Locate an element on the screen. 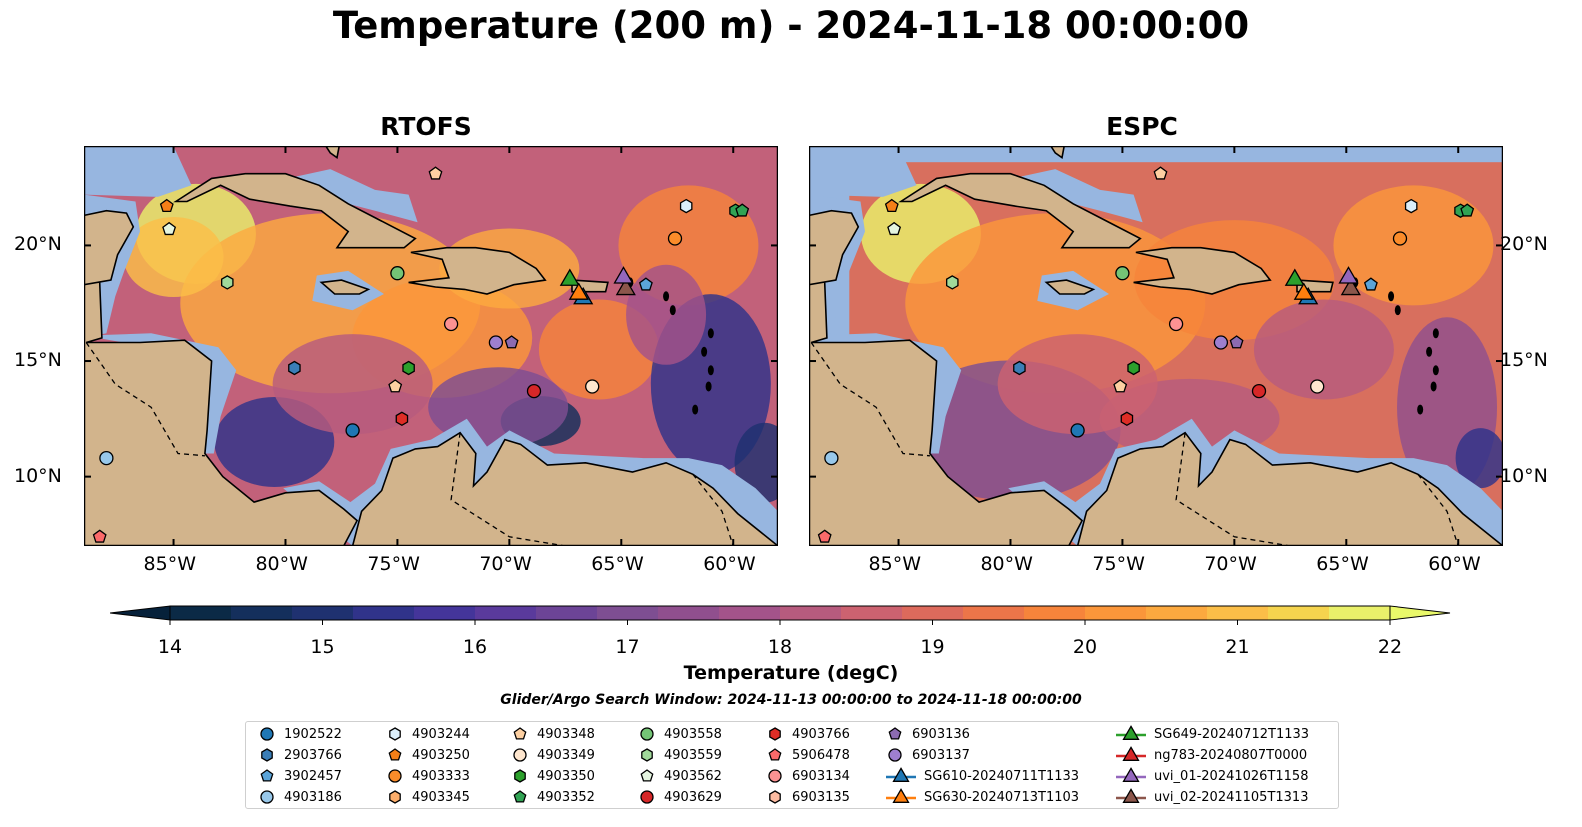  legend-label: ng783-20240807T0000 is located at coordinates (1231, 755).